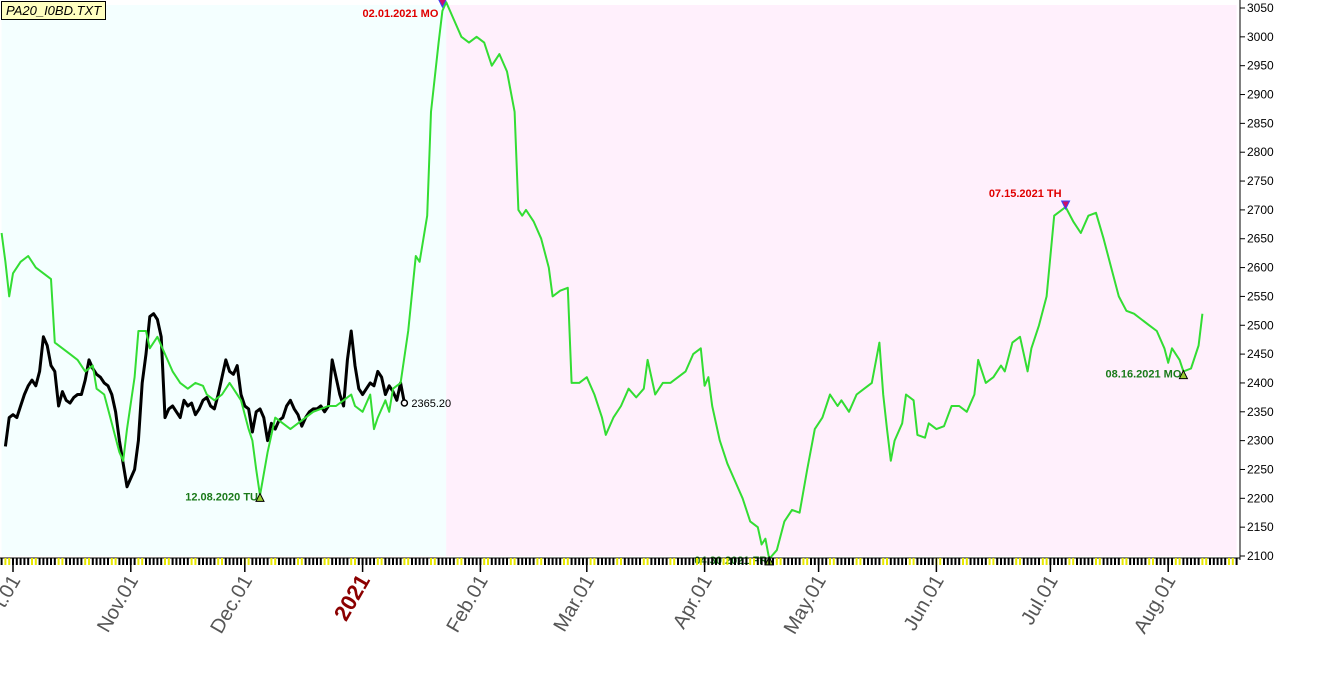  I want to click on trough-label: 12.08.2020 TU, so click(221, 497).